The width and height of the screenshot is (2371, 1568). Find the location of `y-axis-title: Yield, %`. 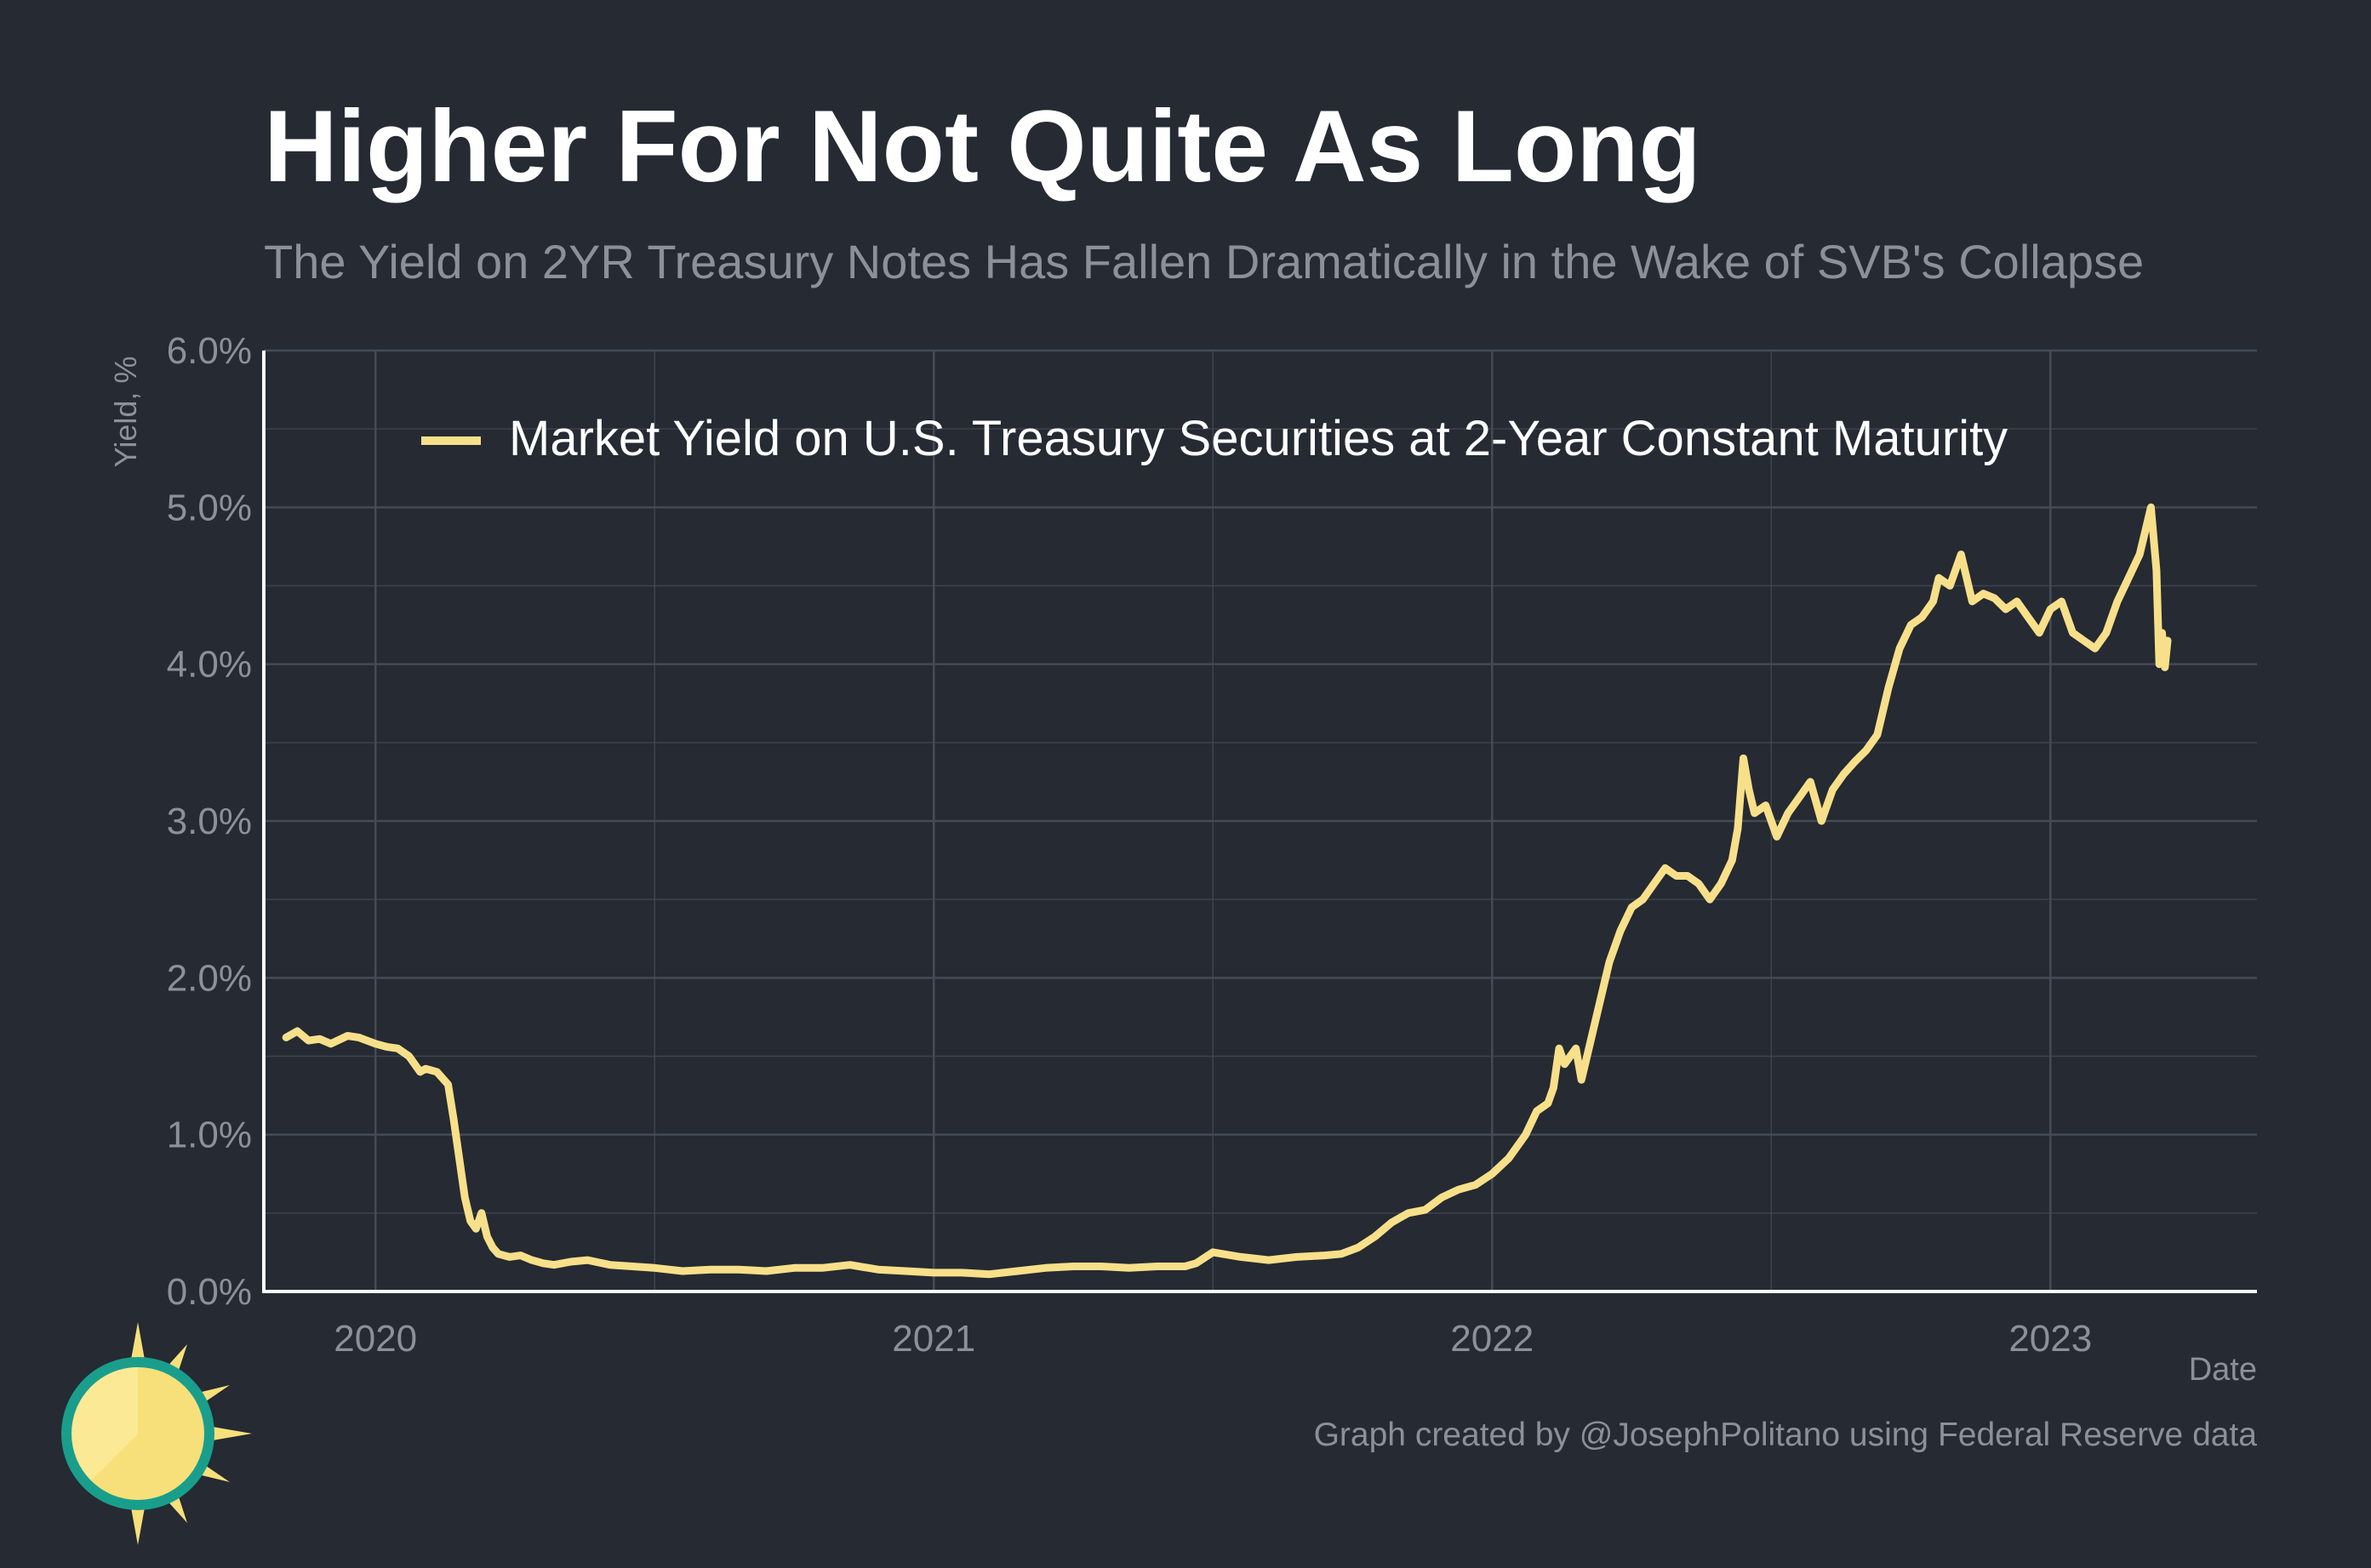

y-axis-title: Yield, % is located at coordinates (125, 412).